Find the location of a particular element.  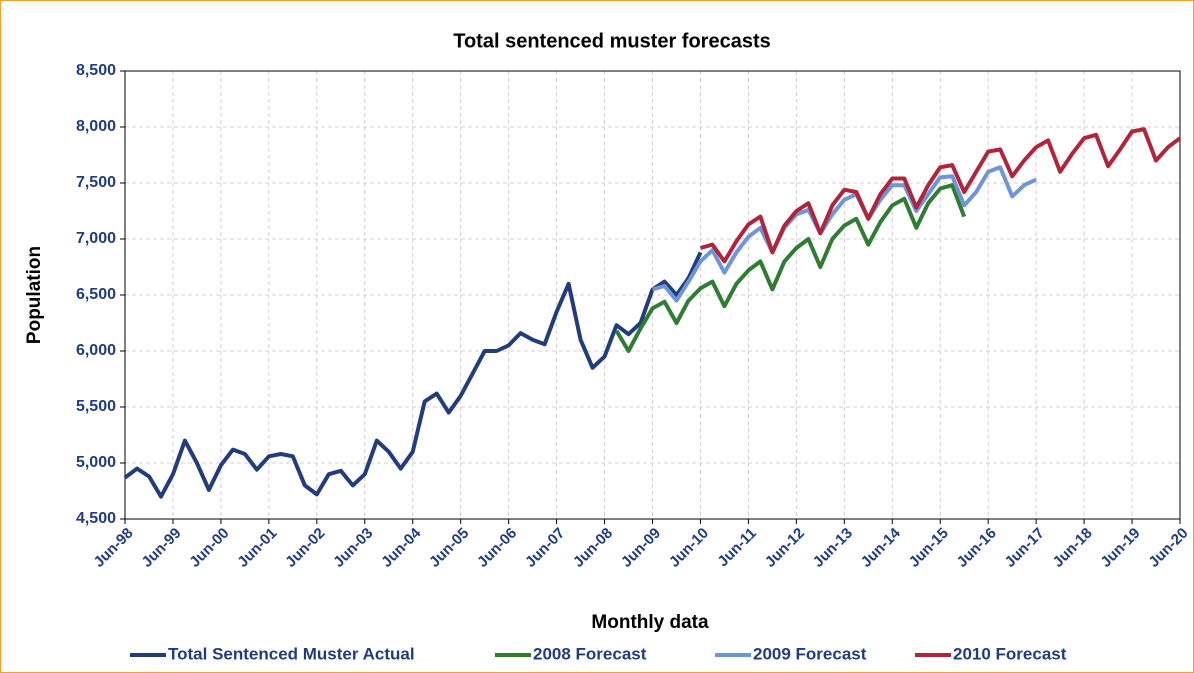

y-tick-label: 7,000 is located at coordinates (96, 238).